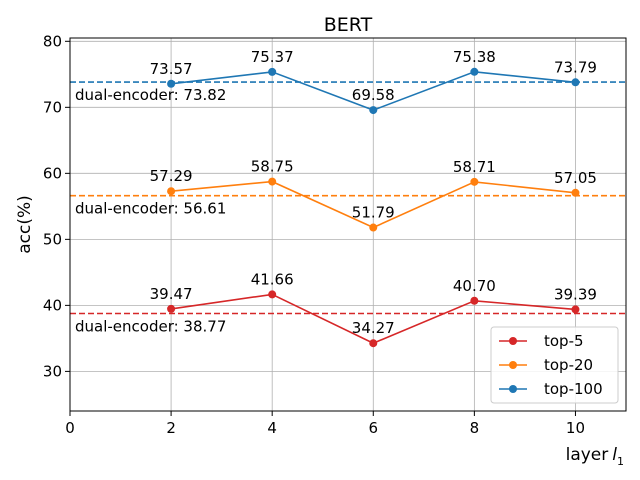  What do you see at coordinates (564, 341) in the screenshot?
I see `legend-label-top-5: top-5` at bounding box center [564, 341].